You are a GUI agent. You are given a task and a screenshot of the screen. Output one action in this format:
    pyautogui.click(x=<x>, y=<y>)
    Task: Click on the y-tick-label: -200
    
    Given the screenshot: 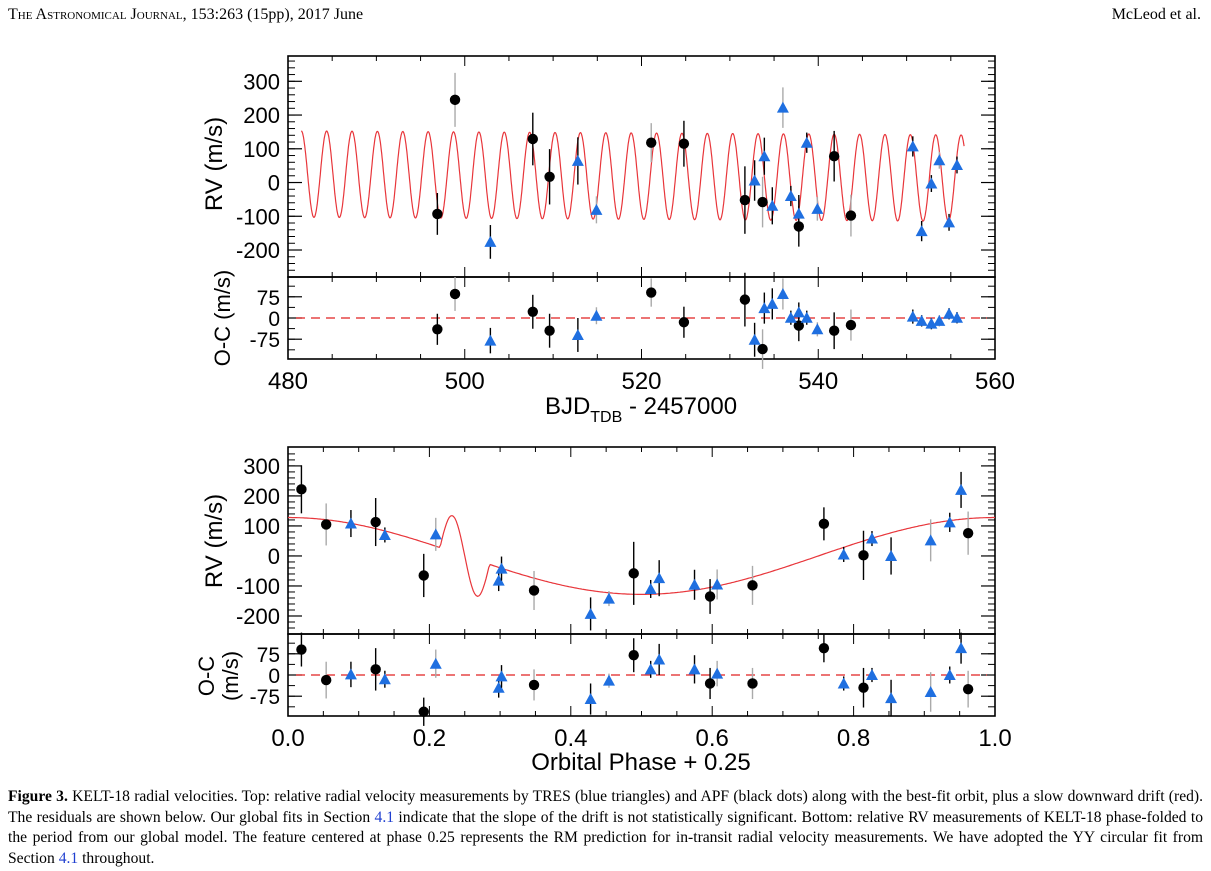 What is the action you would take?
    pyautogui.click(x=258, y=250)
    